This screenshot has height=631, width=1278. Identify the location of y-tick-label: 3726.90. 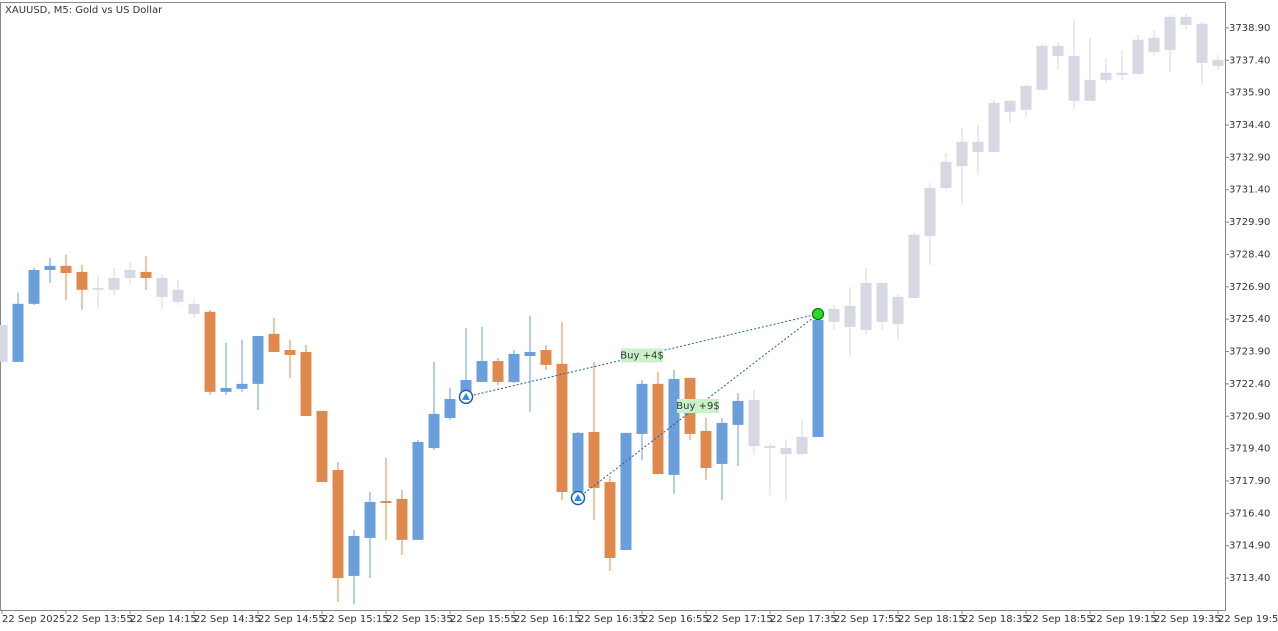
(1249, 287).